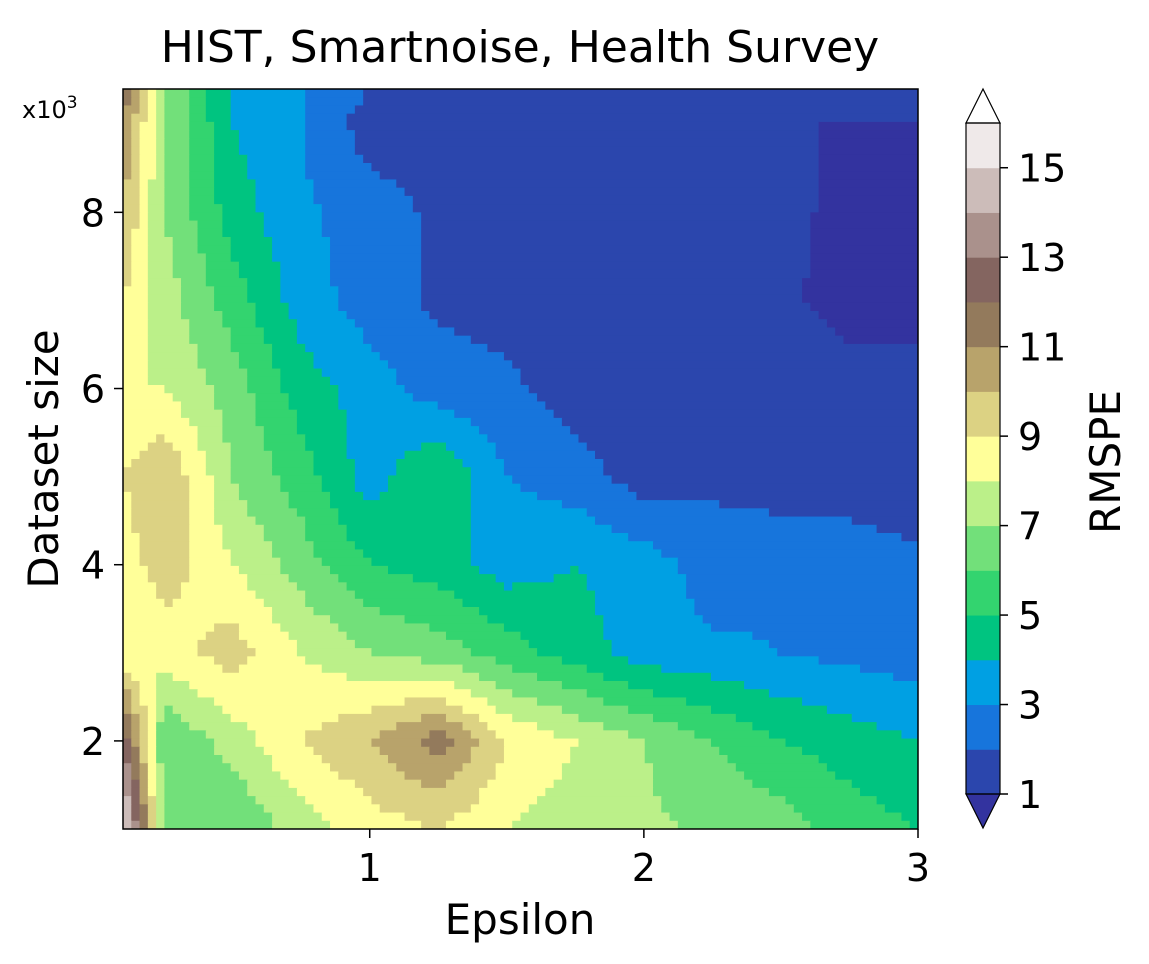 This screenshot has width=1149, height=964. I want to click on y-multiplier-label: x103, so click(50, 108).